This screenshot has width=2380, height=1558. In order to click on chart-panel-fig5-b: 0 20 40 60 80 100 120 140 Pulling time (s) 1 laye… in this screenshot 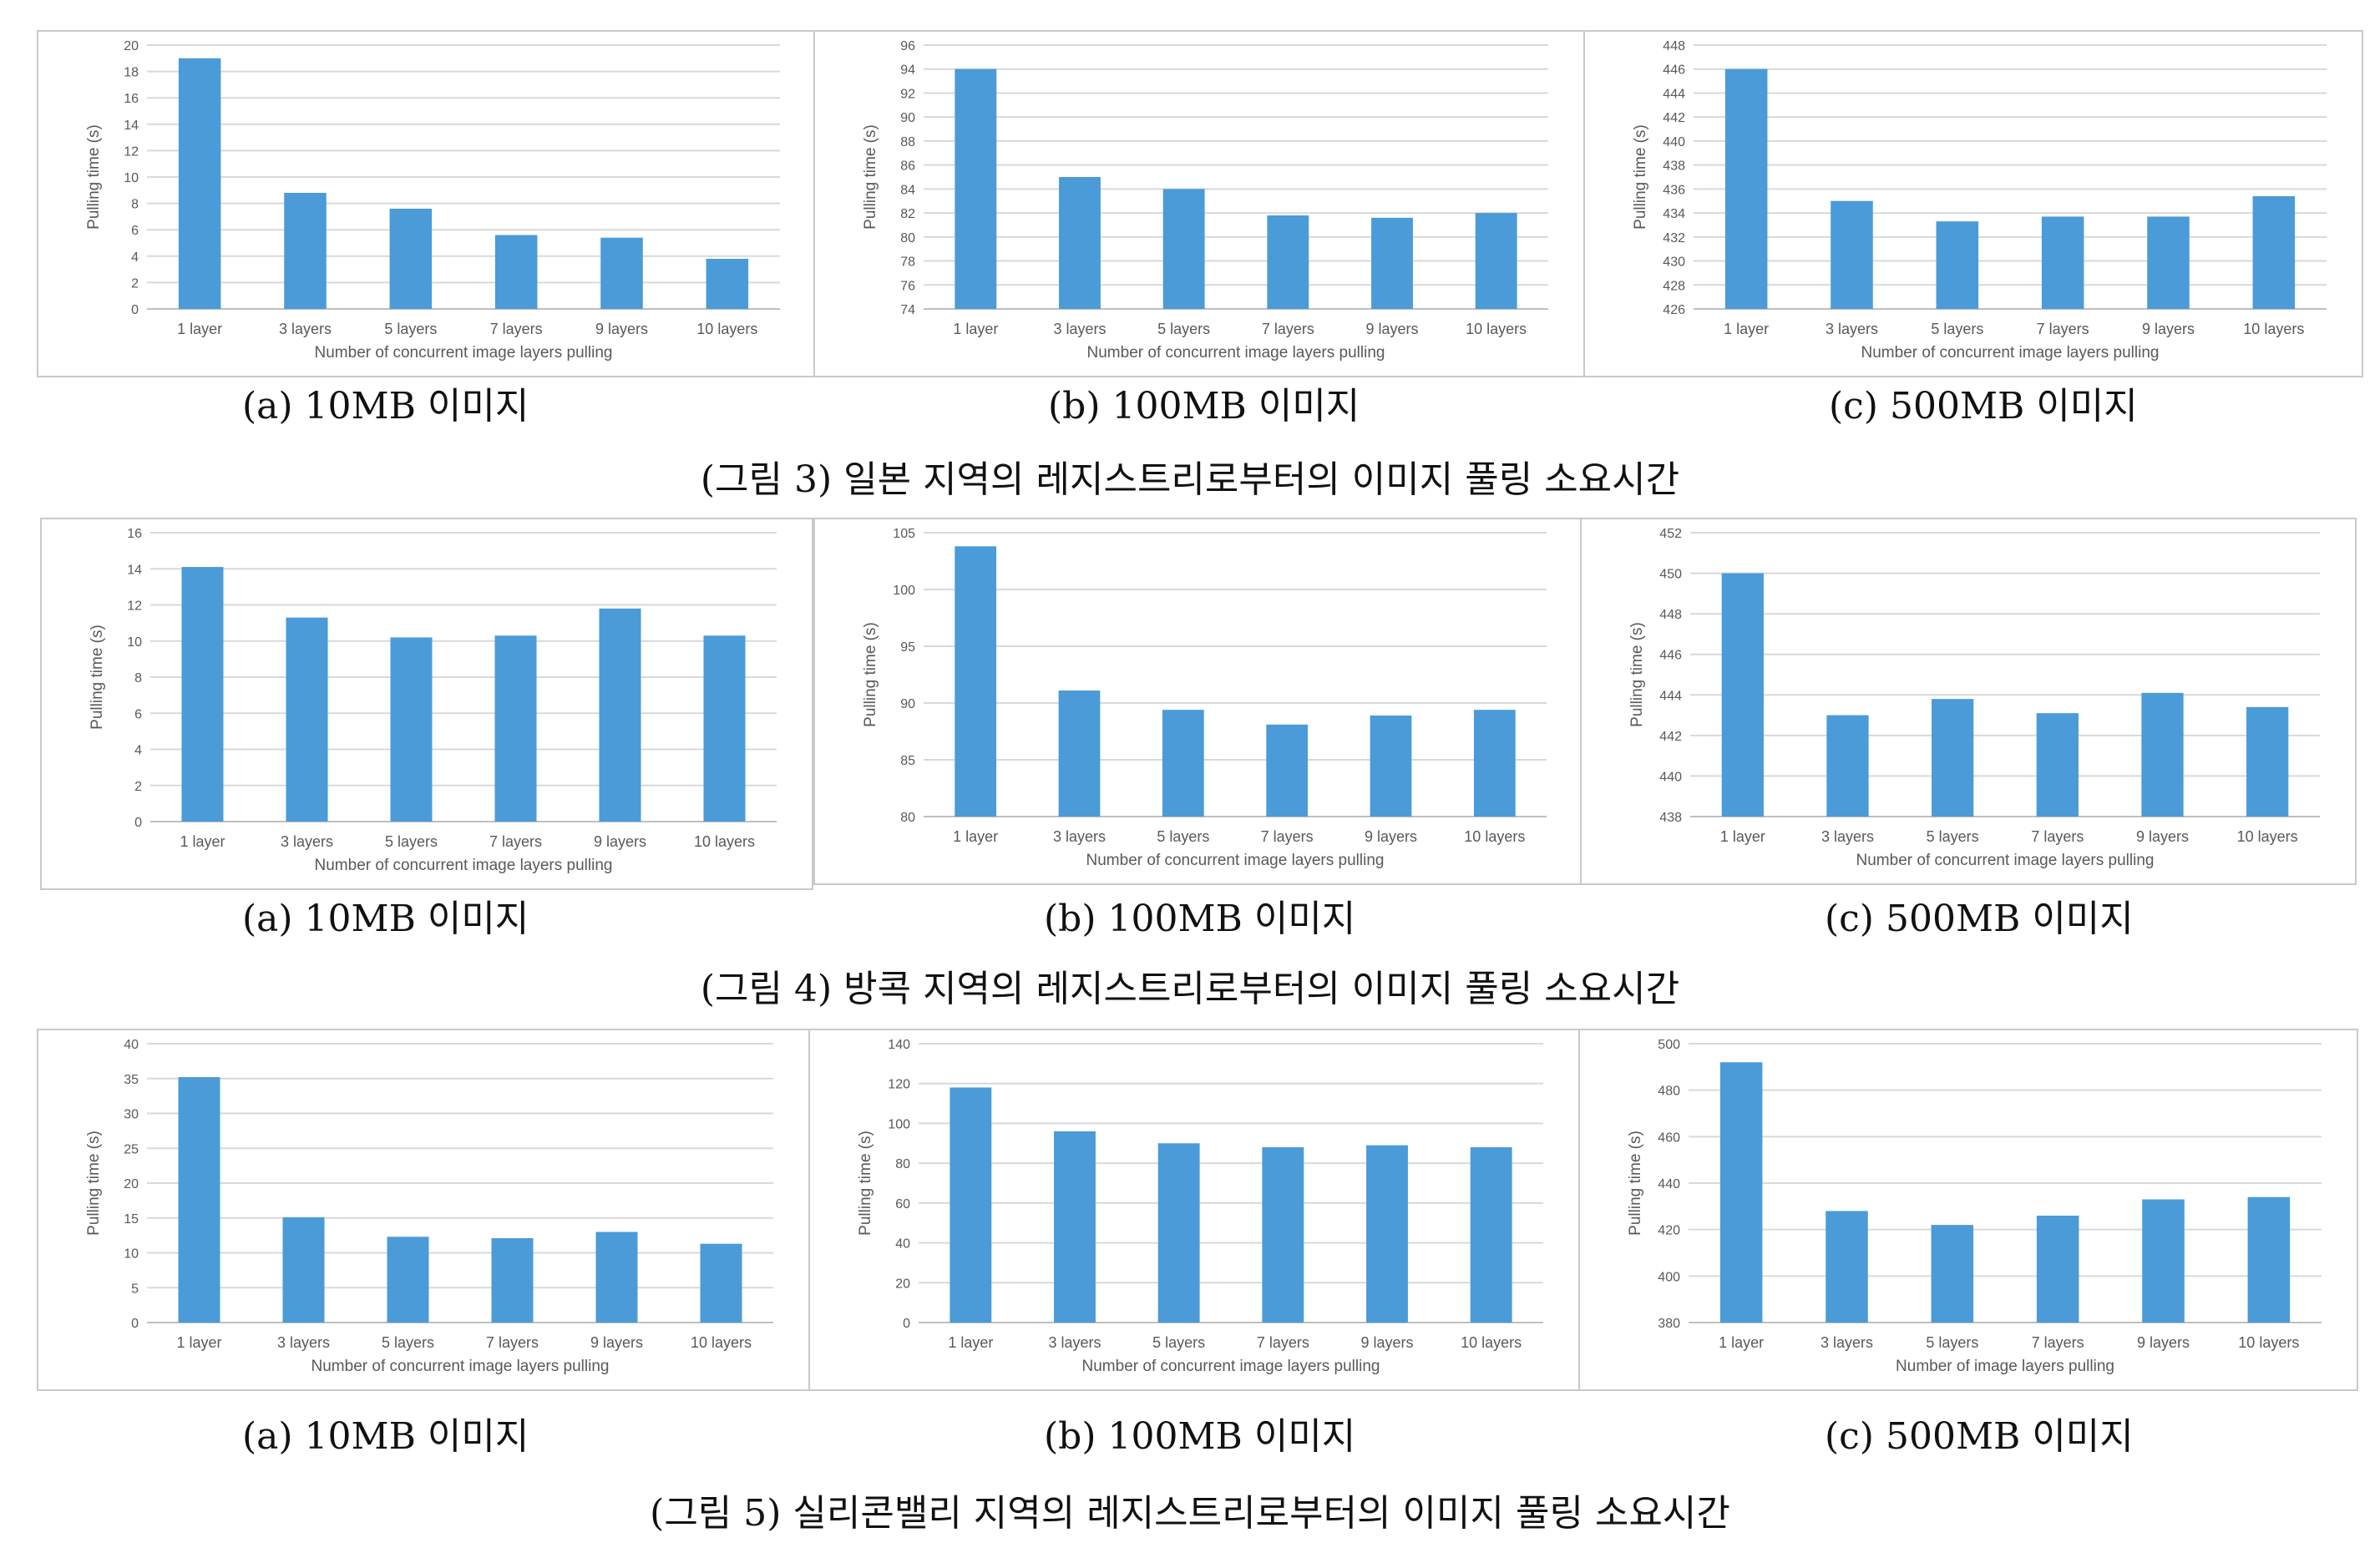, I will do `click(1194, 1210)`.